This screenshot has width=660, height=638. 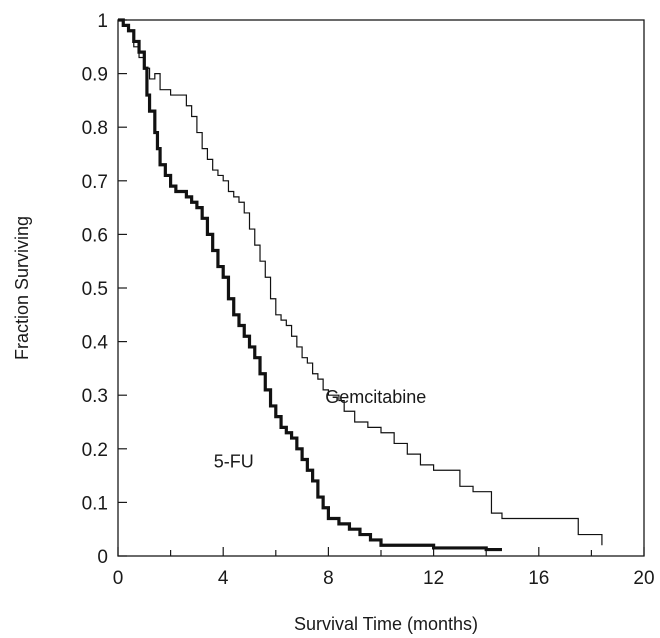 What do you see at coordinates (95, 450) in the screenshot?
I see `y-tick-label: 0.2` at bounding box center [95, 450].